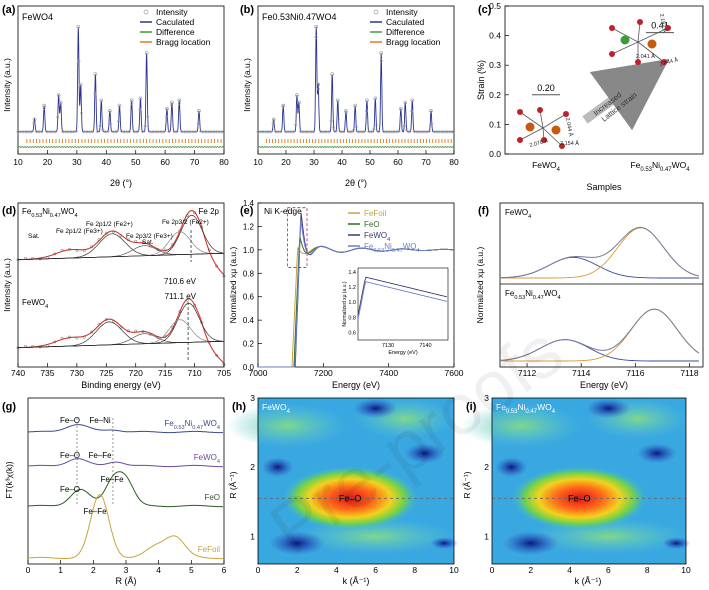 The height and width of the screenshot is (590, 709). Describe the element at coordinates (224, 162) in the screenshot. I see `x-tick-label: 80` at that location.